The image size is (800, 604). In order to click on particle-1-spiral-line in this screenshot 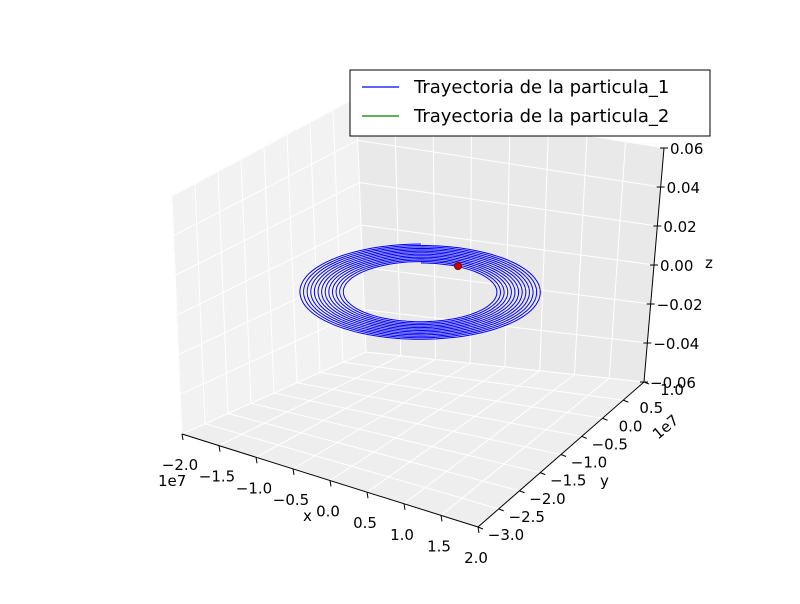, I will do `click(420, 291)`.